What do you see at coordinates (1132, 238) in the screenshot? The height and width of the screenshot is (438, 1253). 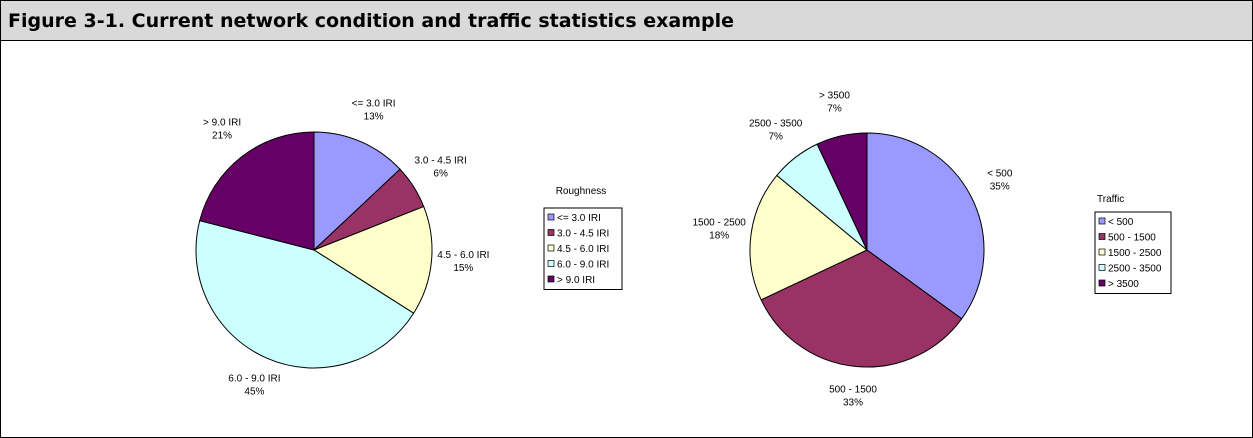 I see `legend-label: 500 - 1500` at bounding box center [1132, 238].